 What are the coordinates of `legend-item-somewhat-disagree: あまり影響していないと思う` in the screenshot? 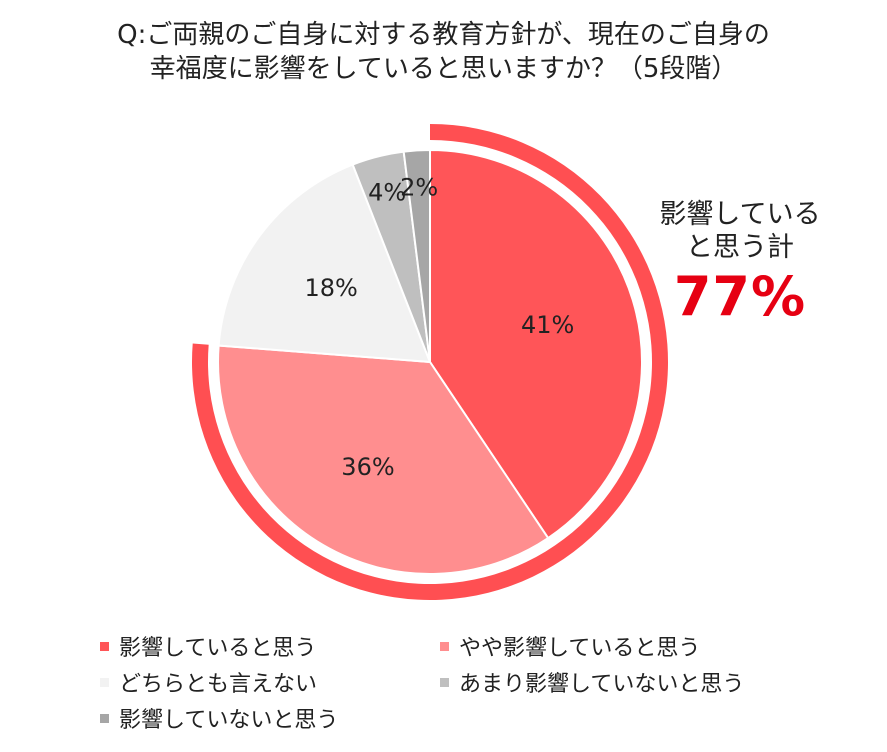 It's located at (592, 682).